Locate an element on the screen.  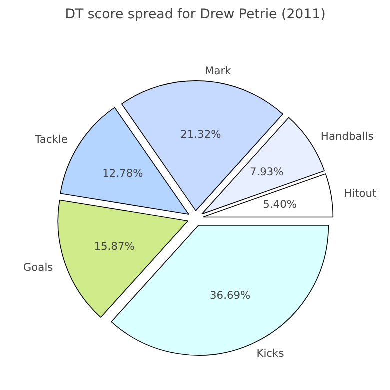
data-label: 5.40% is located at coordinates (280, 204).